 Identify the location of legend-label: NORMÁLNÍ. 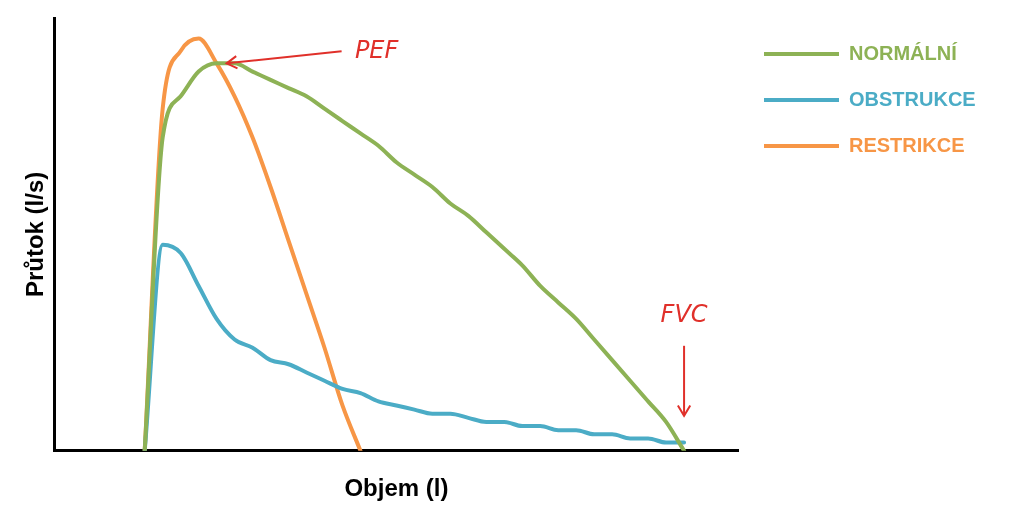
(903, 52).